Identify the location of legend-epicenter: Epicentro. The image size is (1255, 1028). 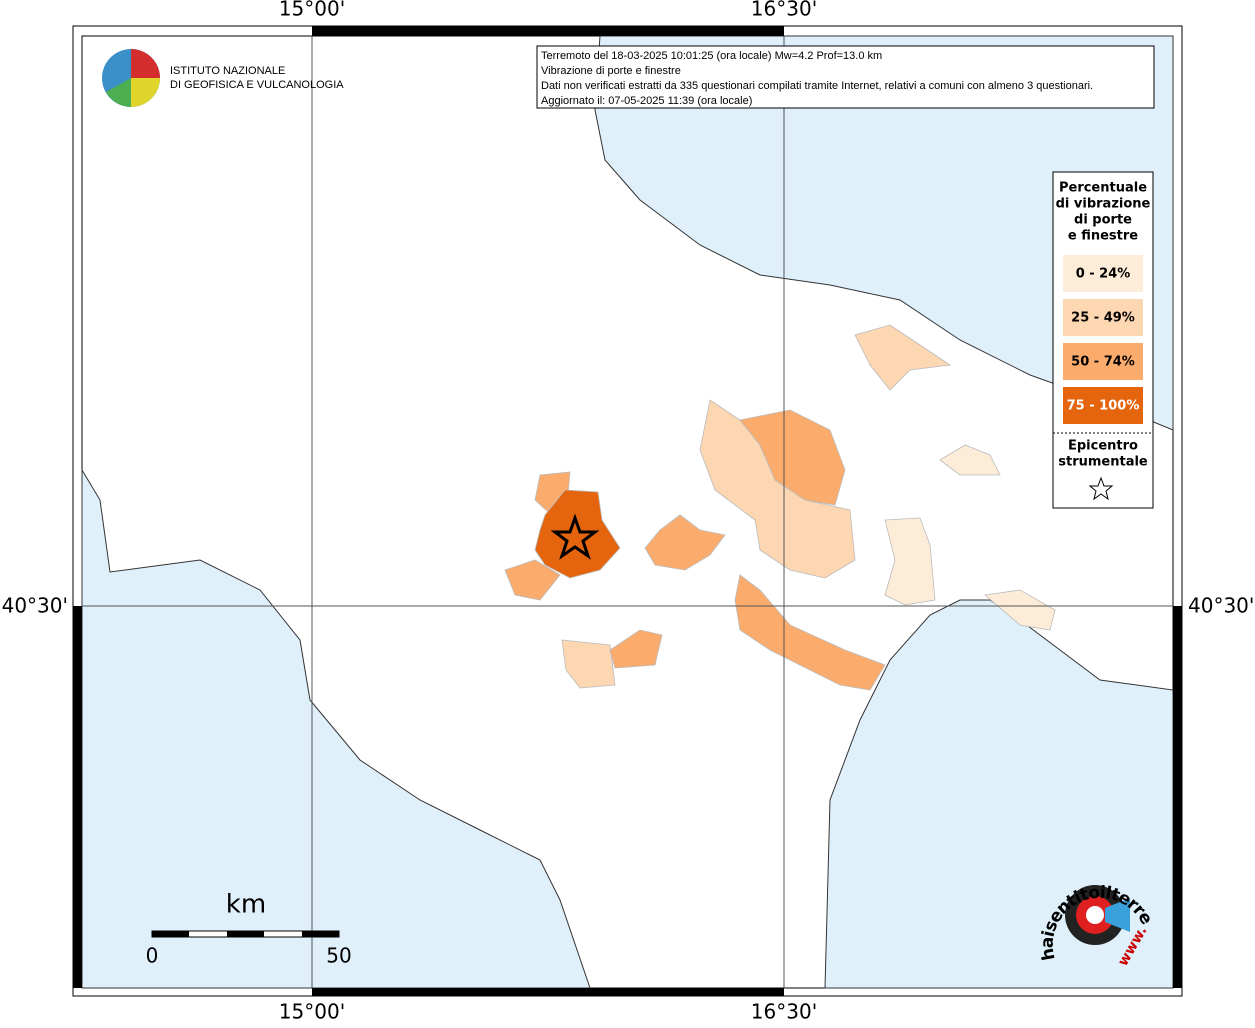
(1103, 446).